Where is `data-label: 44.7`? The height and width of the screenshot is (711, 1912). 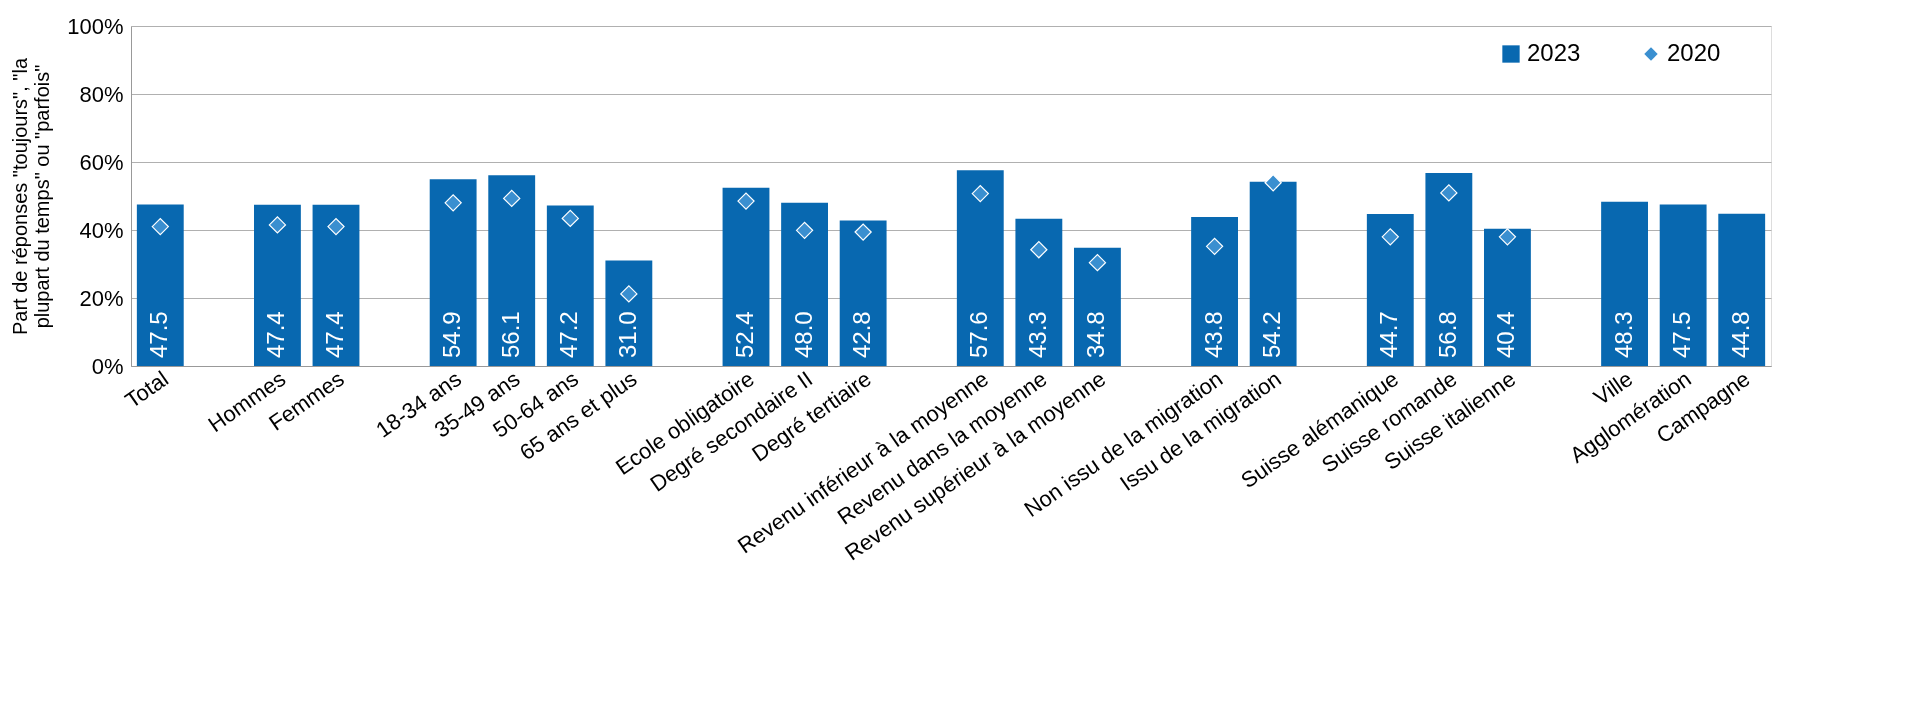
data-label: 44.7 is located at coordinates (1389, 334).